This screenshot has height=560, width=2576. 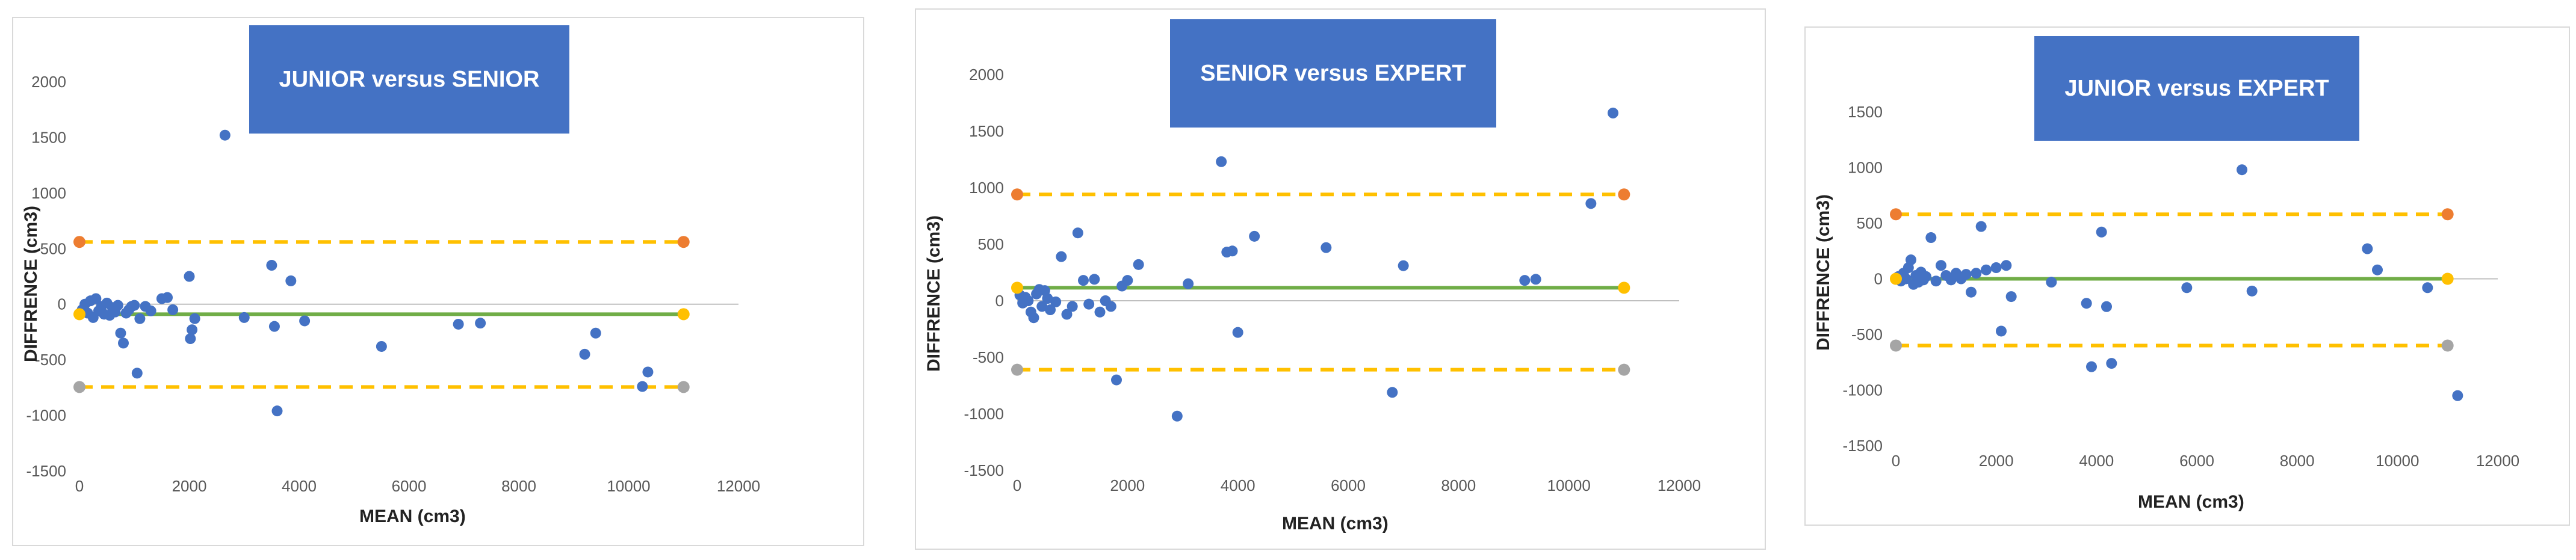 I want to click on y-tick-label: -1000, so click(x=1863, y=390).